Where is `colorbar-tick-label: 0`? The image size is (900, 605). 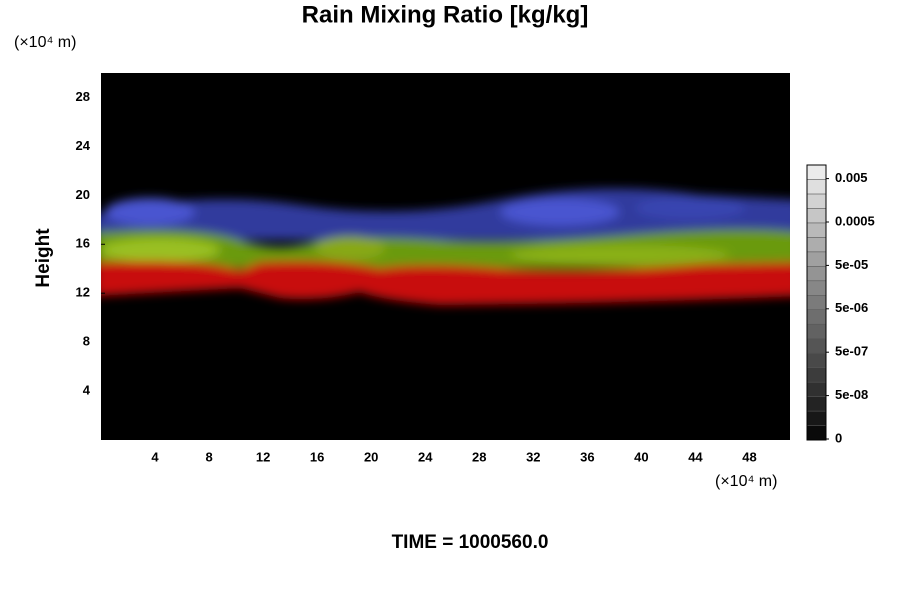 colorbar-tick-label: 0 is located at coordinates (838, 437).